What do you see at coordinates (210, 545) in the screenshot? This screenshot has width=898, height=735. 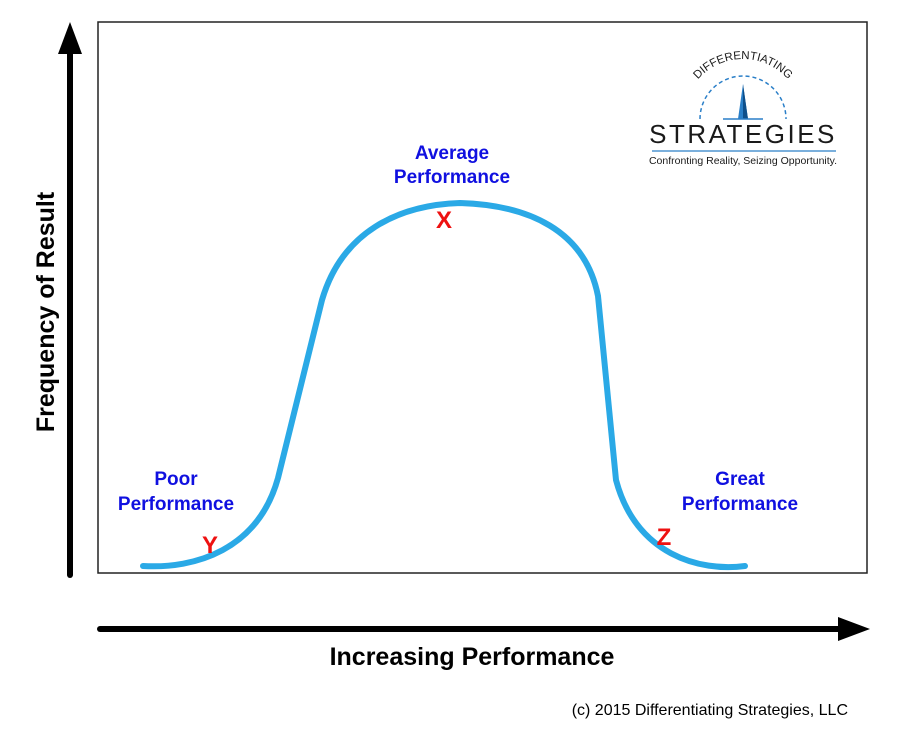 I see `marker-y: Y` at bounding box center [210, 545].